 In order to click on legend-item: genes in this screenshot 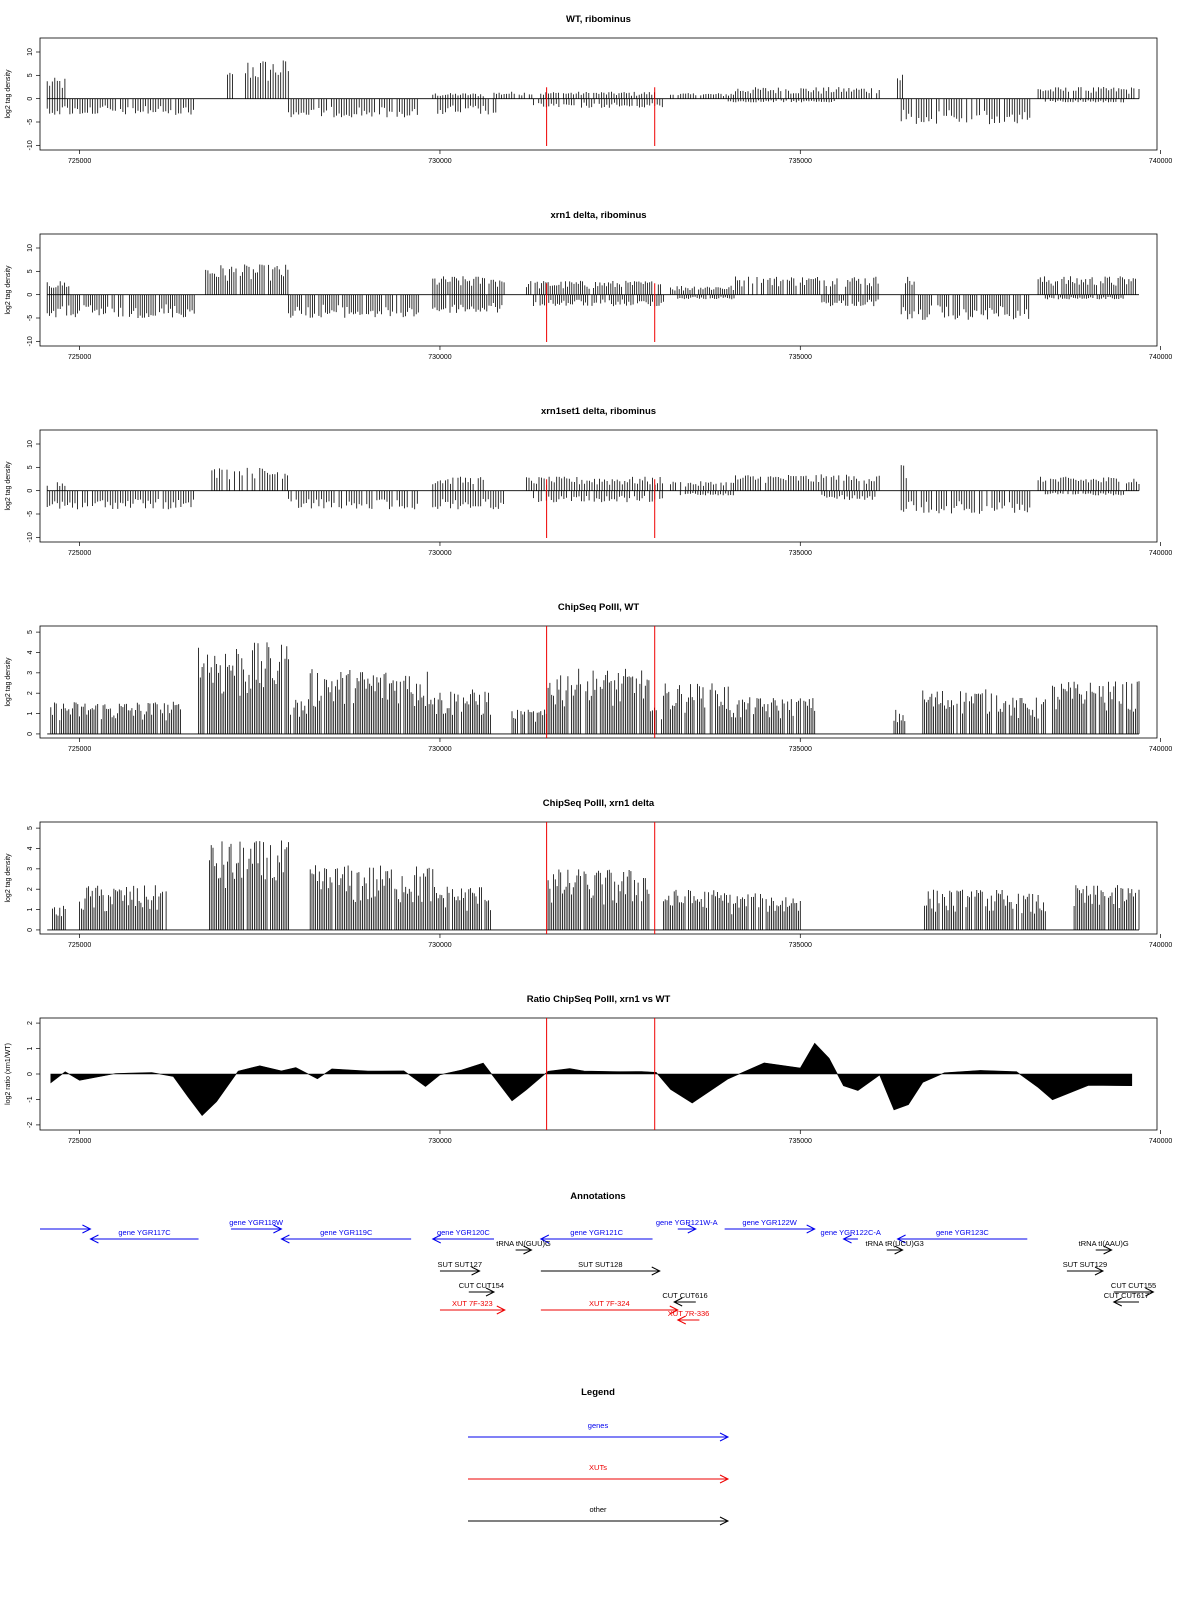, I will do `click(599, 1431)`.